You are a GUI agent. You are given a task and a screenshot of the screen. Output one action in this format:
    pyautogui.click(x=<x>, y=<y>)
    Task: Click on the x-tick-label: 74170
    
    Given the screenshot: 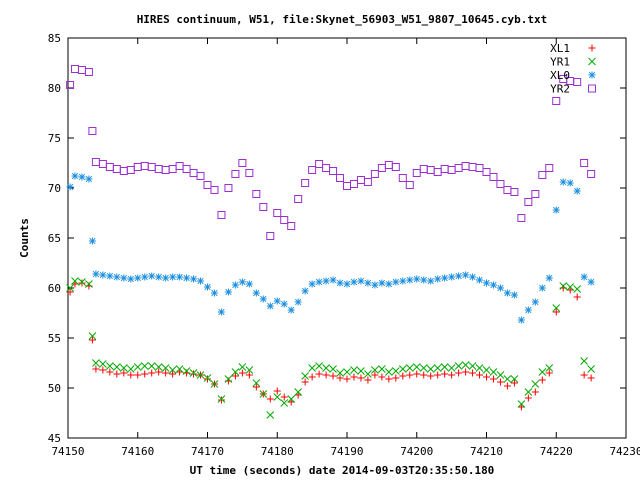 What is the action you would take?
    pyautogui.click(x=207, y=451)
    